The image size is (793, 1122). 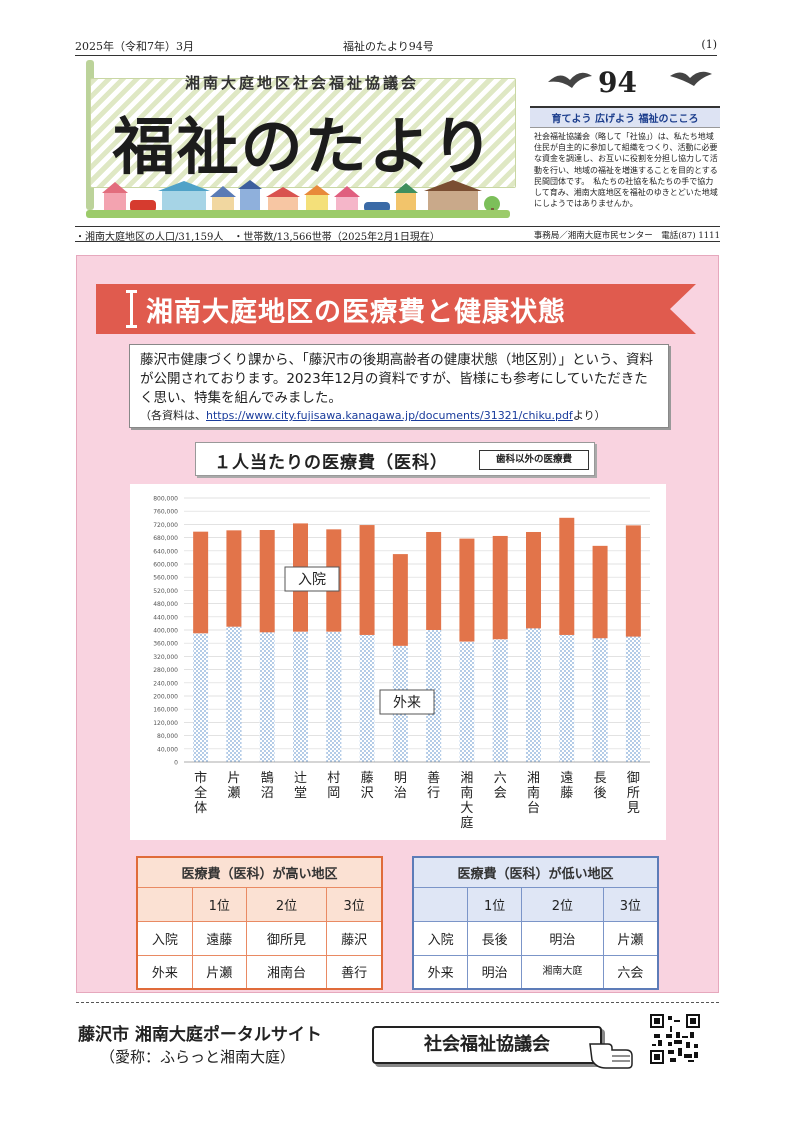 I want to click on birds-illustration, so click(x=630, y=79).